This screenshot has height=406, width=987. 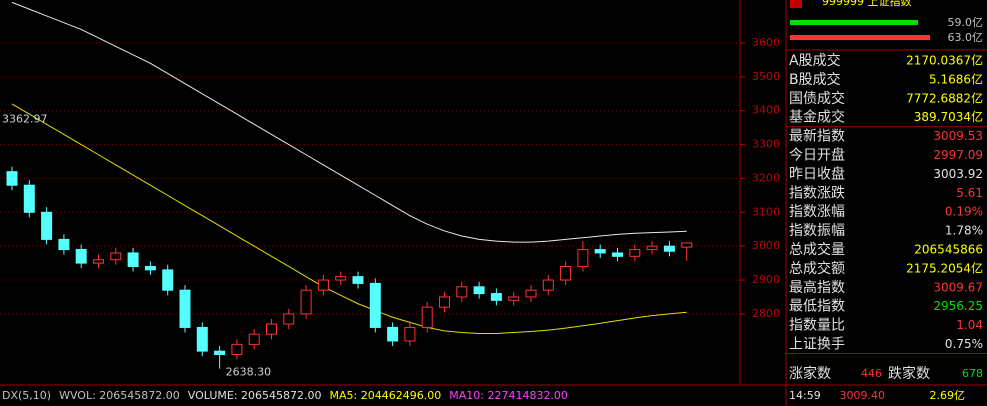 What do you see at coordinates (766, 110) in the screenshot?
I see `y-tick-label: 3400` at bounding box center [766, 110].